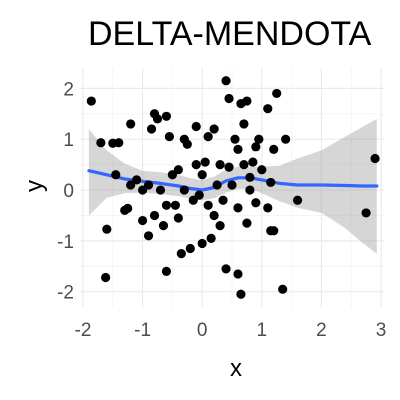  What do you see at coordinates (321, 330) in the screenshot?
I see `x-tick-label: 2` at bounding box center [321, 330].